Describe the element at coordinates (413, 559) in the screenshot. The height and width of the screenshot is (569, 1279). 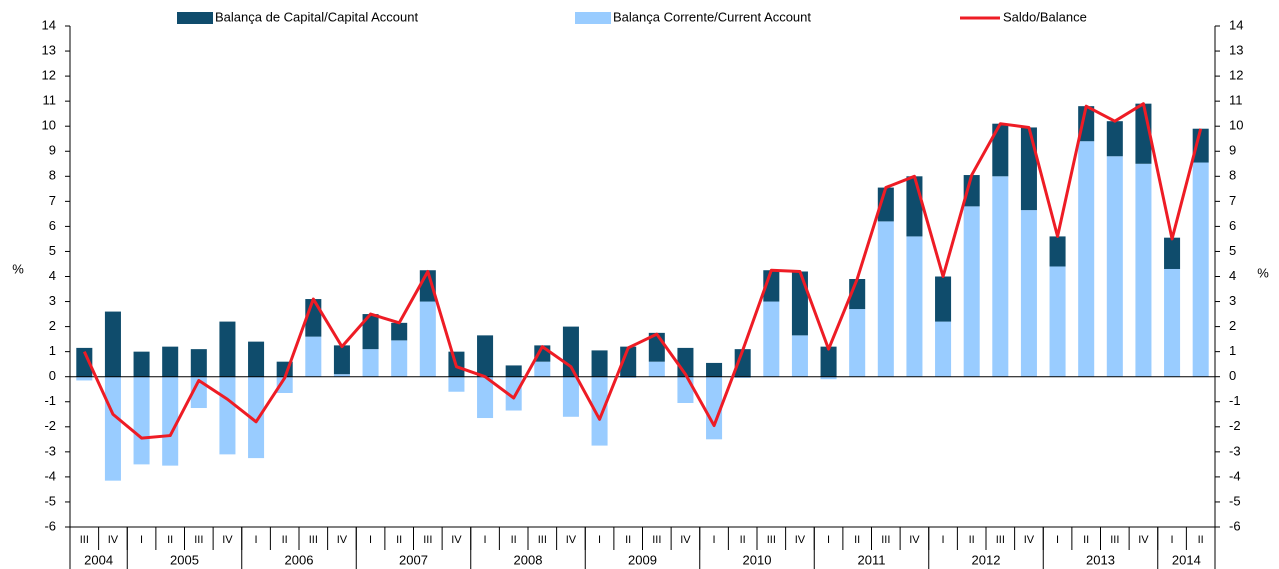
I see `x-group-label: 2007` at that location.